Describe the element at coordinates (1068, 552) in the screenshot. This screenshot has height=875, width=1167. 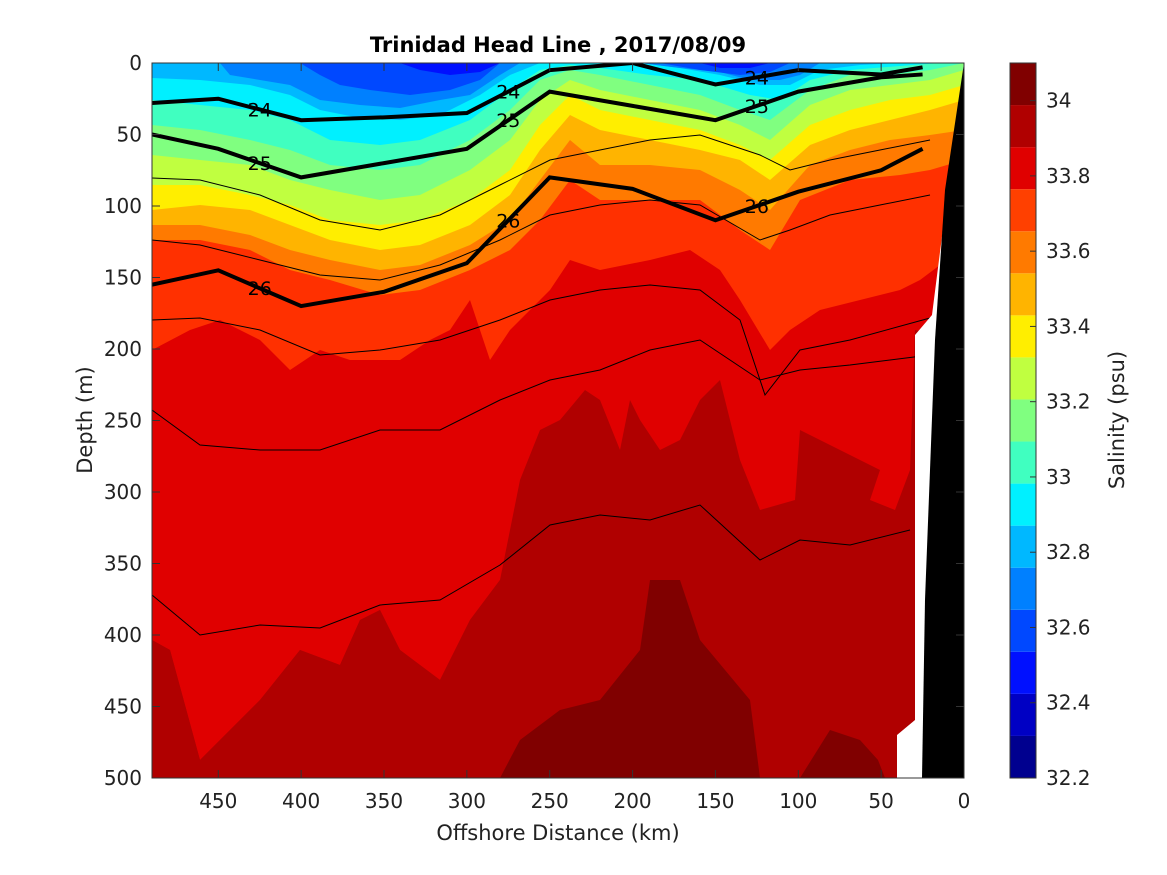
I see `colorbar-tick-label: 32.8` at that location.